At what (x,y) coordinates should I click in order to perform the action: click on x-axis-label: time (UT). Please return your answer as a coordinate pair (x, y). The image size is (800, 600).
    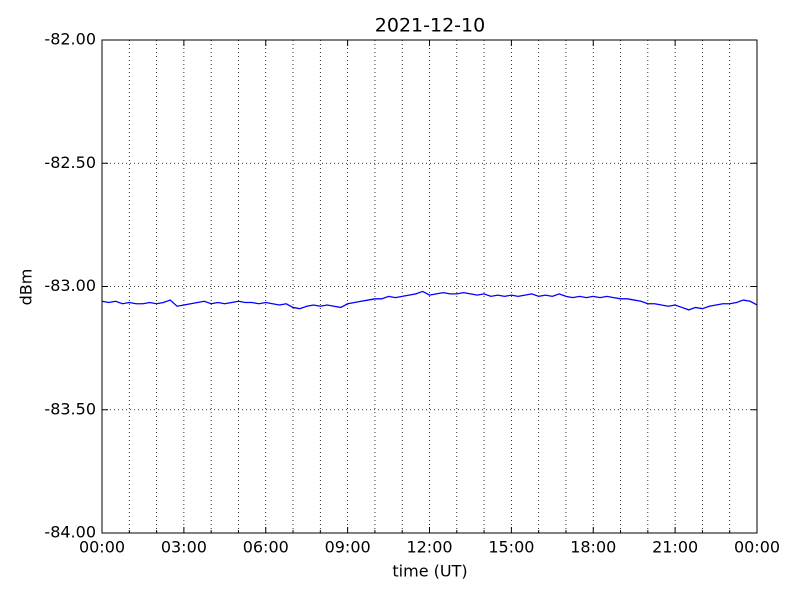
    Looking at the image, I should click on (429, 571).